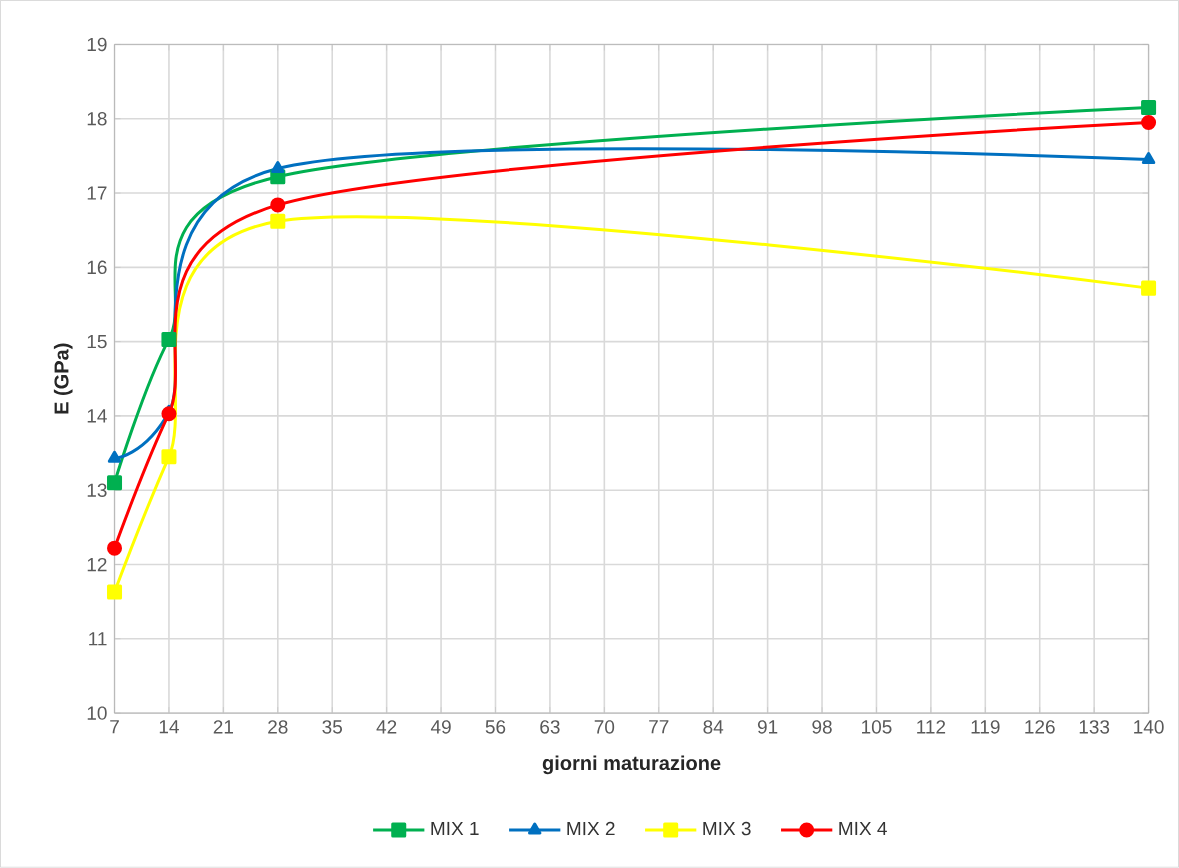  What do you see at coordinates (97, 44) in the screenshot?
I see `y-tick-label: 19` at bounding box center [97, 44].